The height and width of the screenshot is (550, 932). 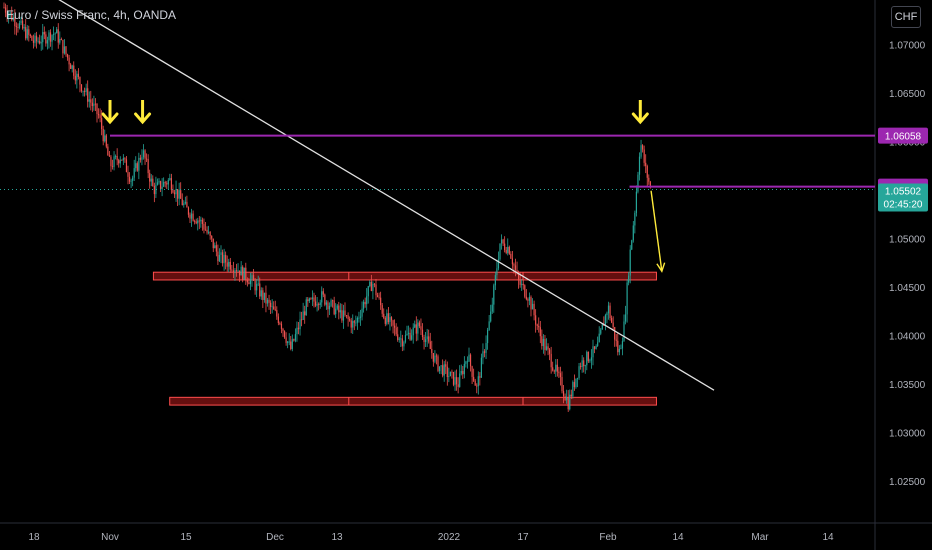 I want to click on support-zone-rect, so click(x=413, y=401).